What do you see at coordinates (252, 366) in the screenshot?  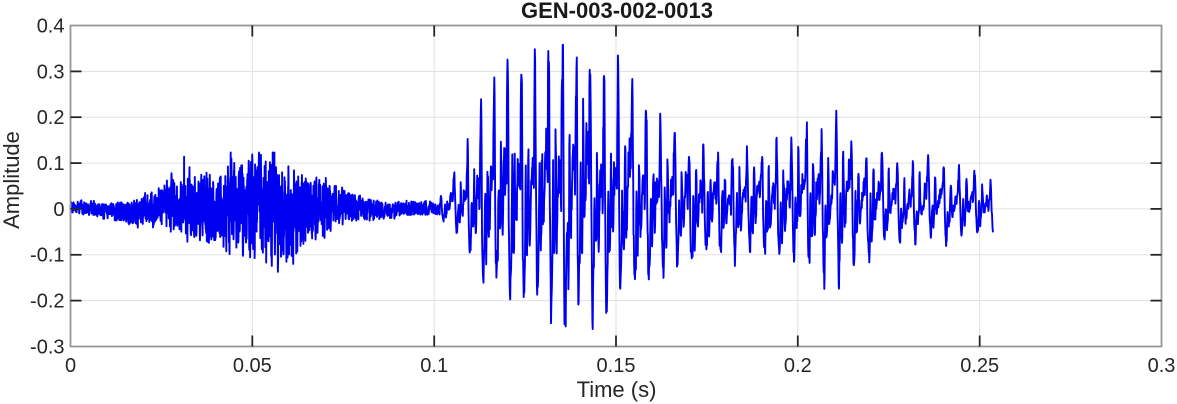 I see `svg-text: 0.05` at bounding box center [252, 366].